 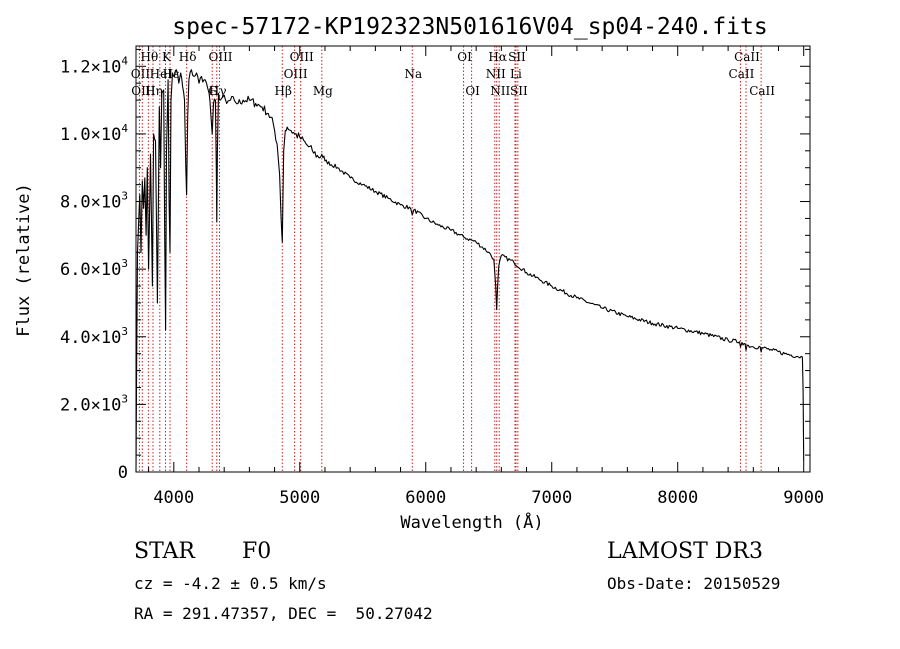 What do you see at coordinates (164, 551) in the screenshot?
I see `object-type: STAR` at bounding box center [164, 551].